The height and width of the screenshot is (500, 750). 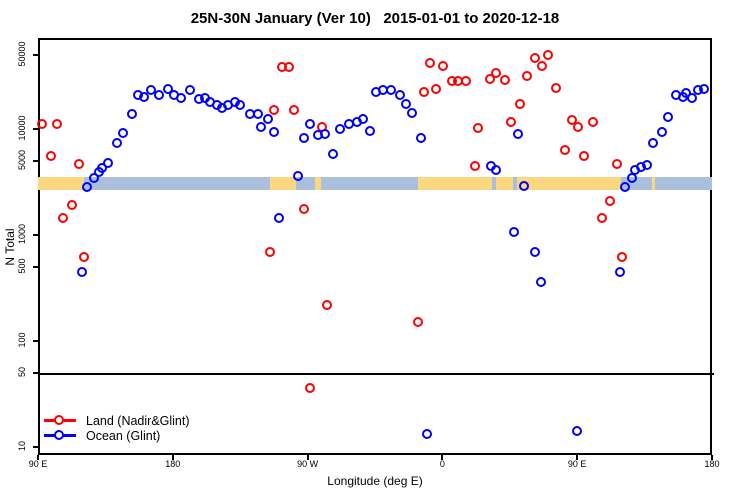 I want to click on ocean-series-symbol, so click(x=60, y=435).